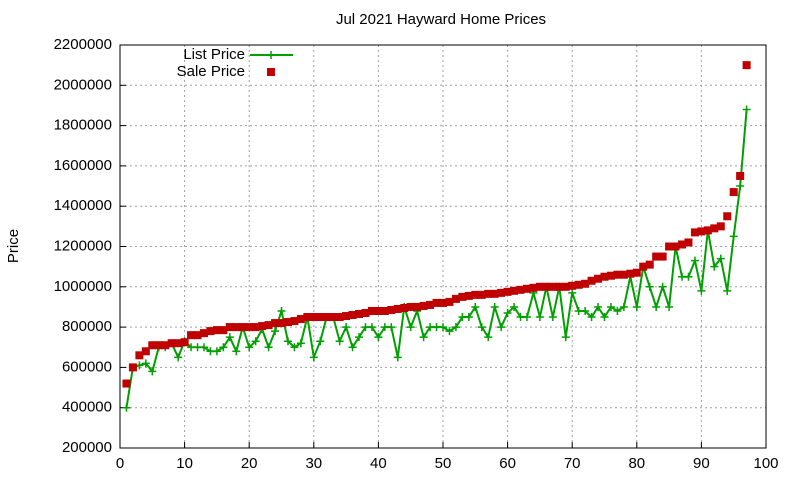 The width and height of the screenshot is (800, 485). What do you see at coordinates (13, 246) in the screenshot?
I see `y-axis-label: Price` at bounding box center [13, 246].